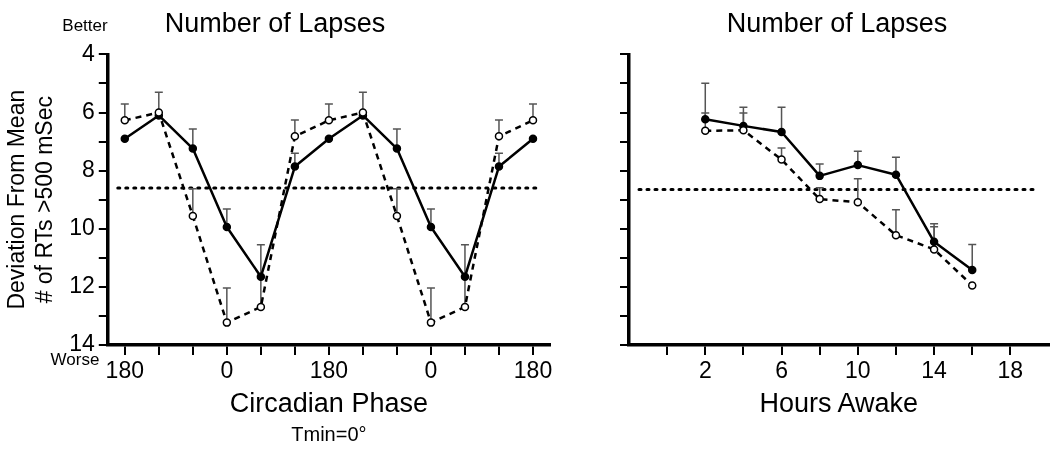 Image resolution: width=1054 pixels, height=453 pixels. What do you see at coordinates (839, 403) in the screenshot?
I see `x-axis-title: Hours Awake` at bounding box center [839, 403].